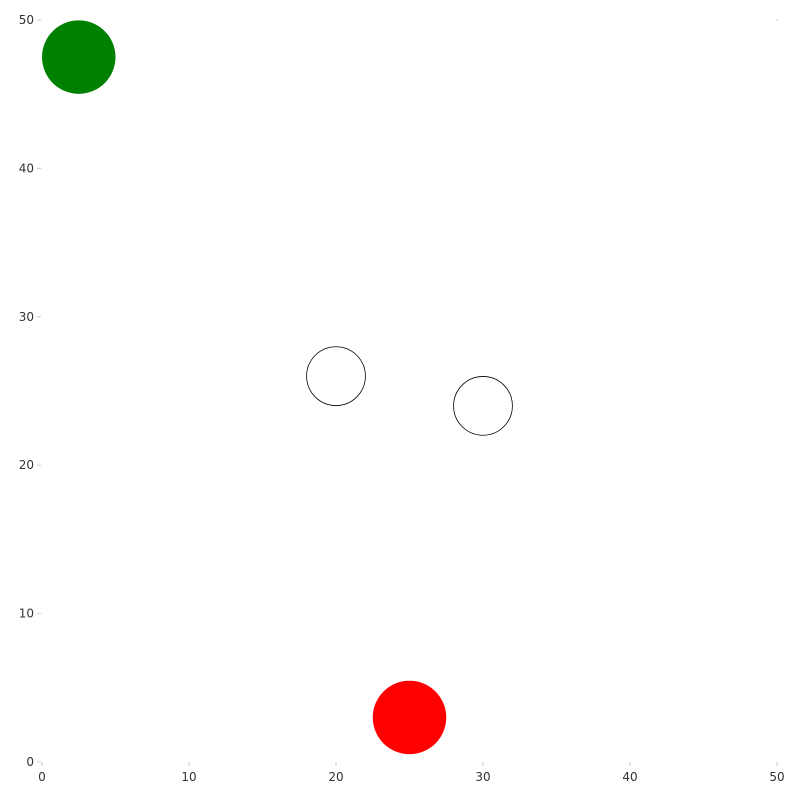 This screenshot has width=800, height=800. What do you see at coordinates (26, 317) in the screenshot?
I see `y-tick-label: 30` at bounding box center [26, 317].